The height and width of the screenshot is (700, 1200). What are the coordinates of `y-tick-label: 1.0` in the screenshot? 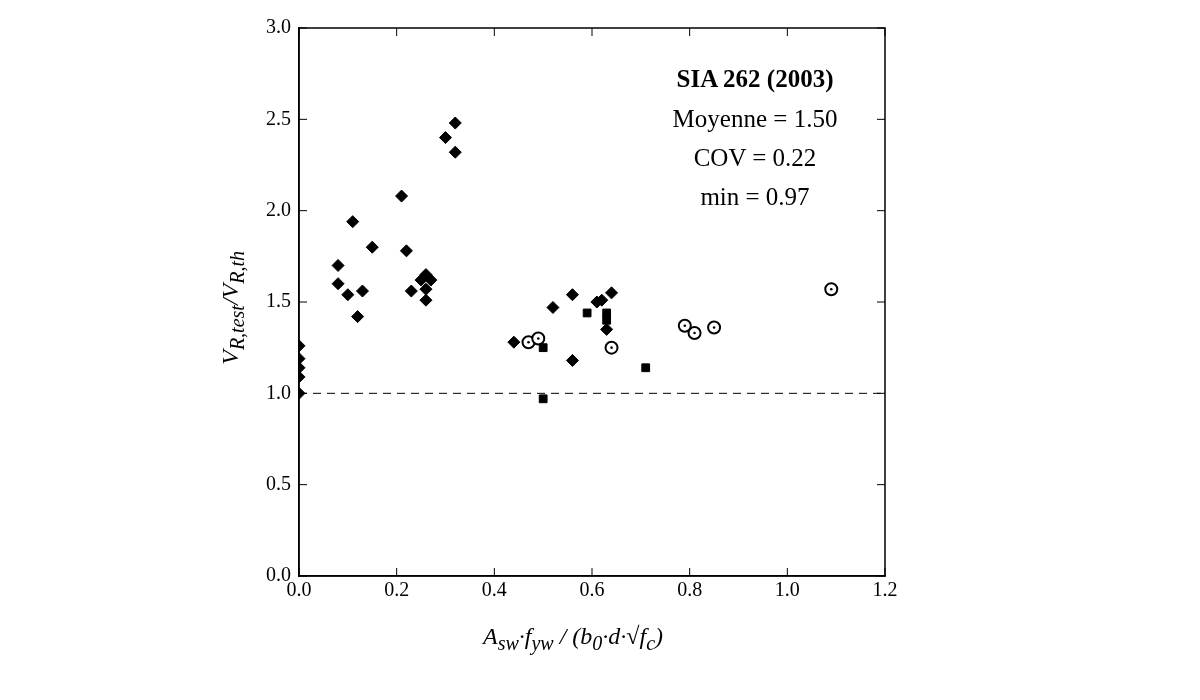 It's located at (278, 391).